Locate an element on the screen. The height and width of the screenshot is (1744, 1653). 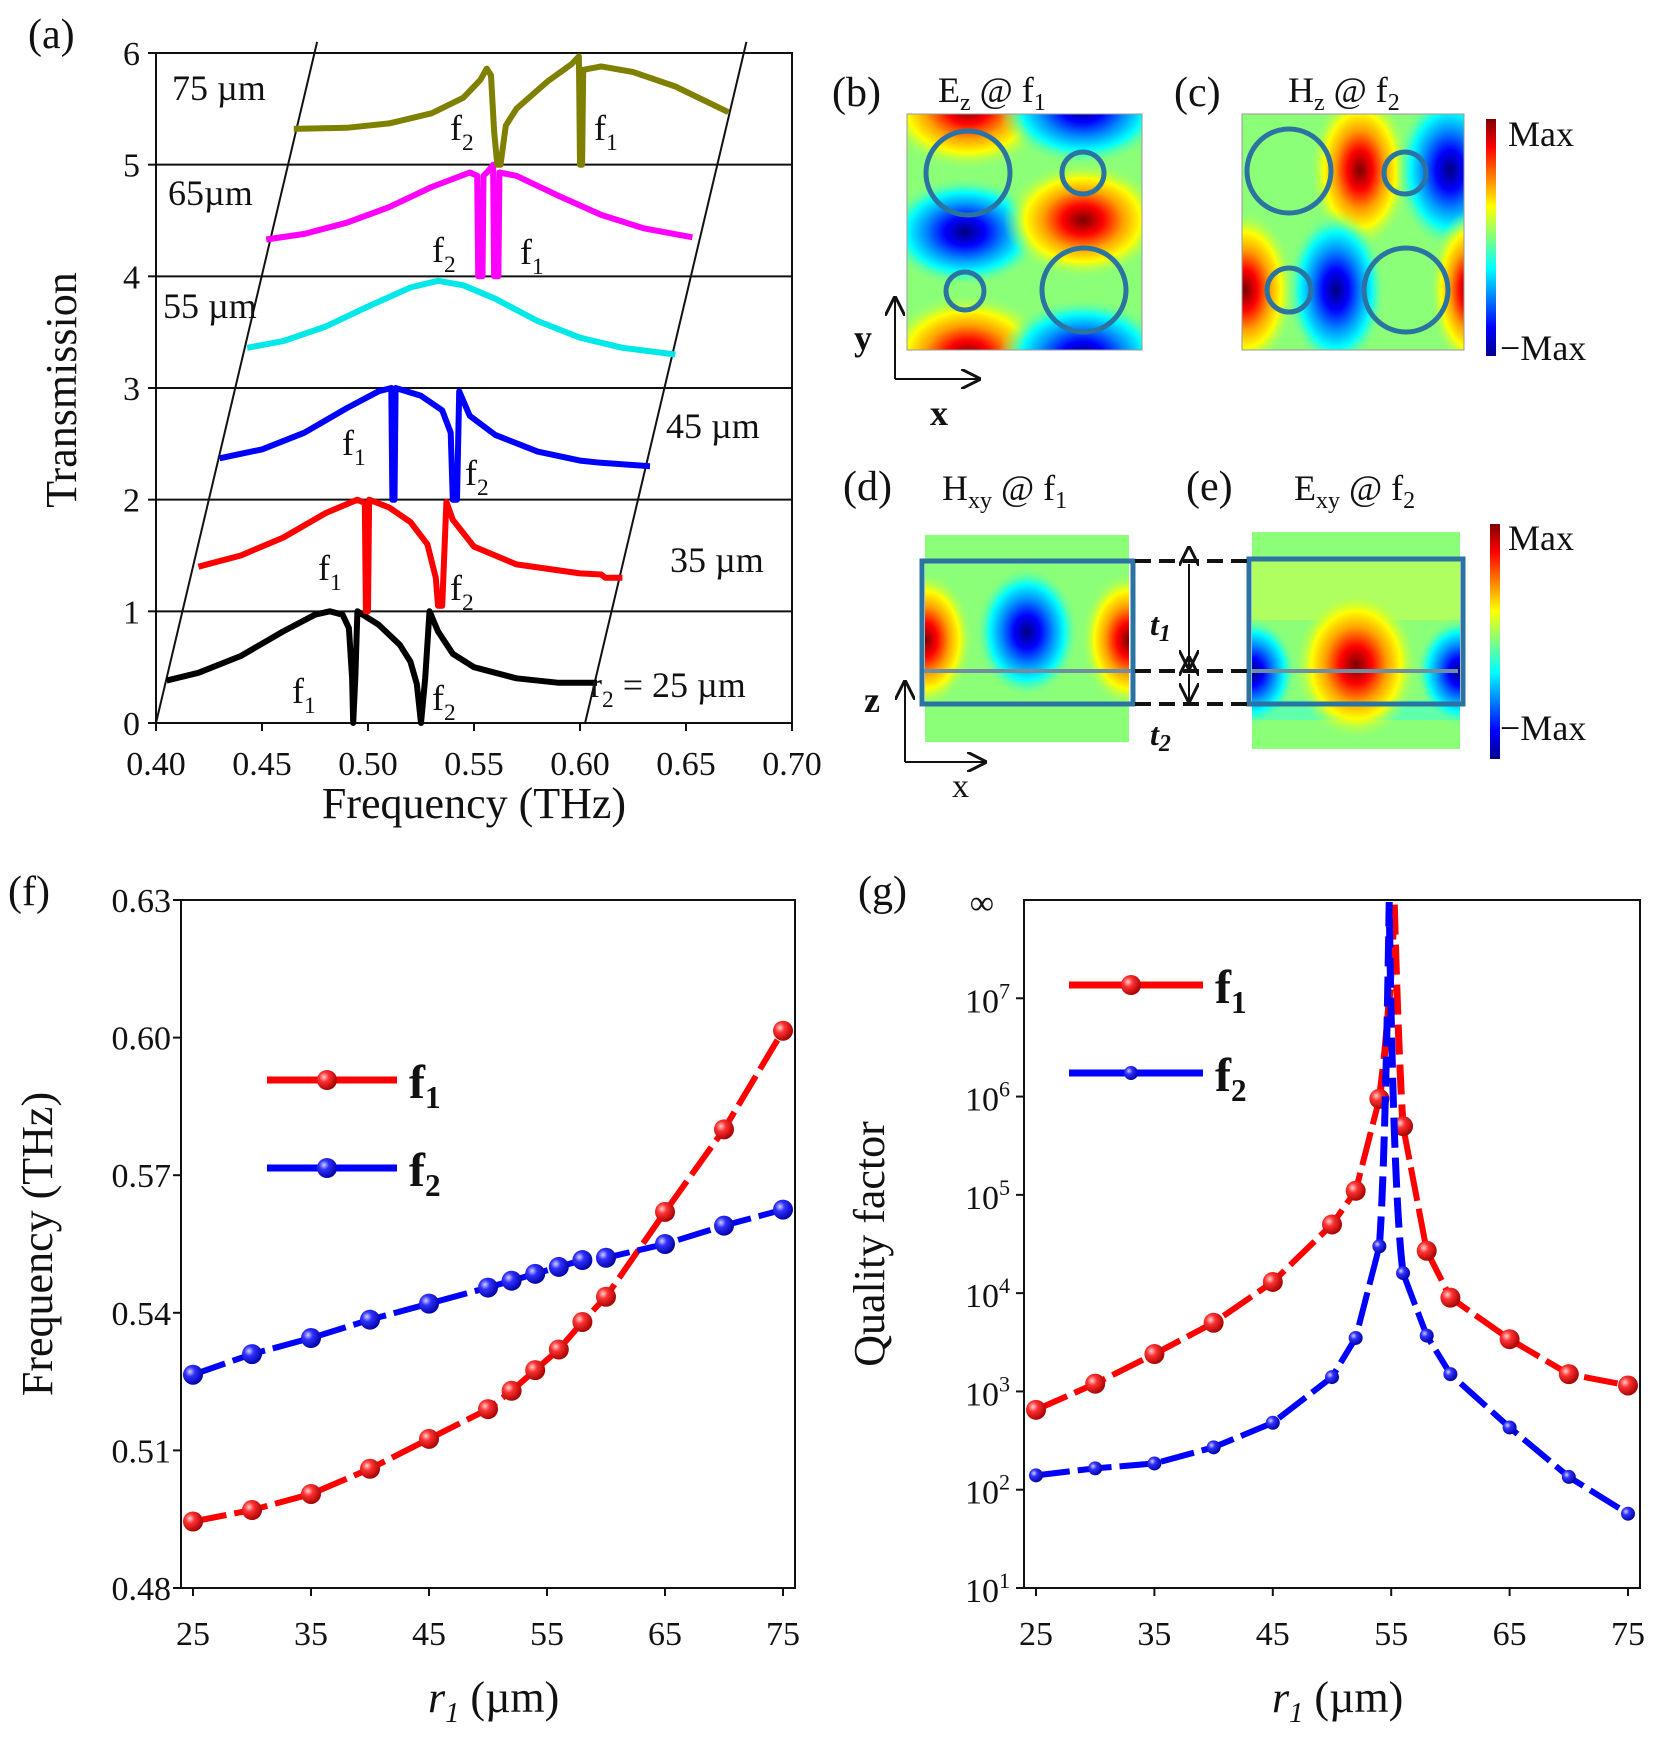
colorbar-min-label: −Max is located at coordinates (1543, 348).